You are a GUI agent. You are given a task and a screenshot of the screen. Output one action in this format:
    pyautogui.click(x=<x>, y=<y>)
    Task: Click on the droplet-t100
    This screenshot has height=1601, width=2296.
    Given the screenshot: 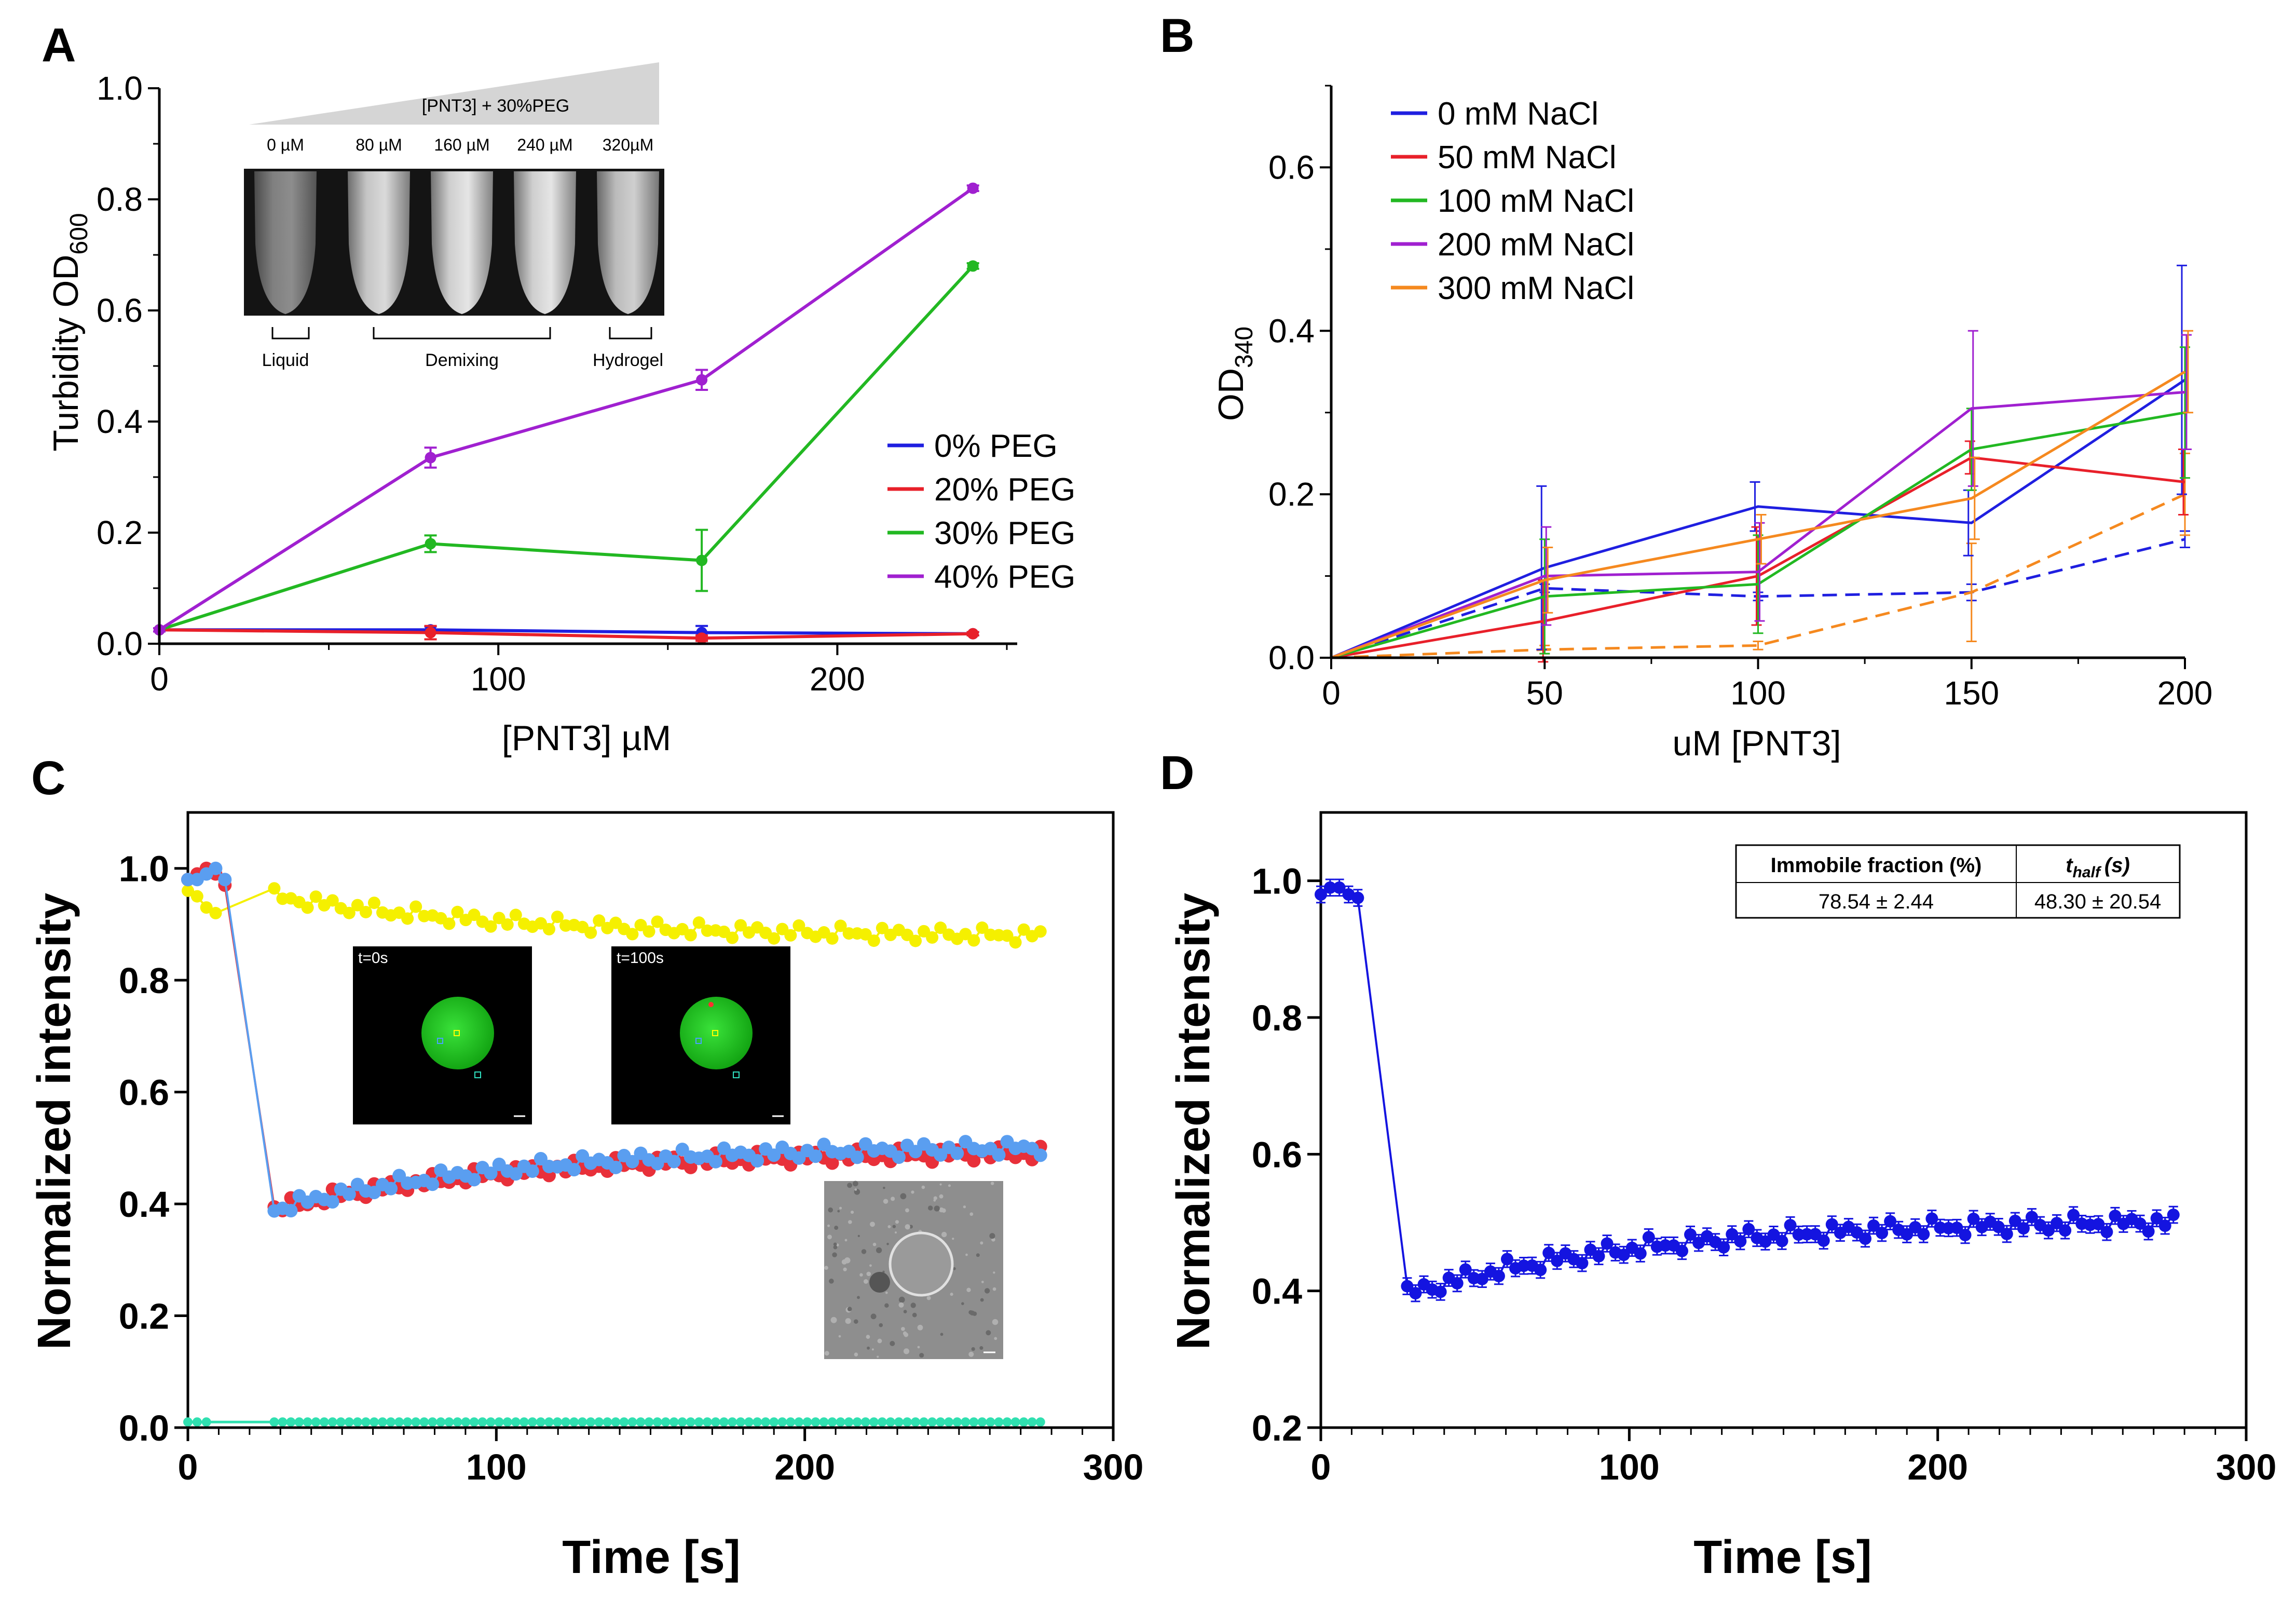 What is the action you would take?
    pyautogui.click(x=716, y=1033)
    